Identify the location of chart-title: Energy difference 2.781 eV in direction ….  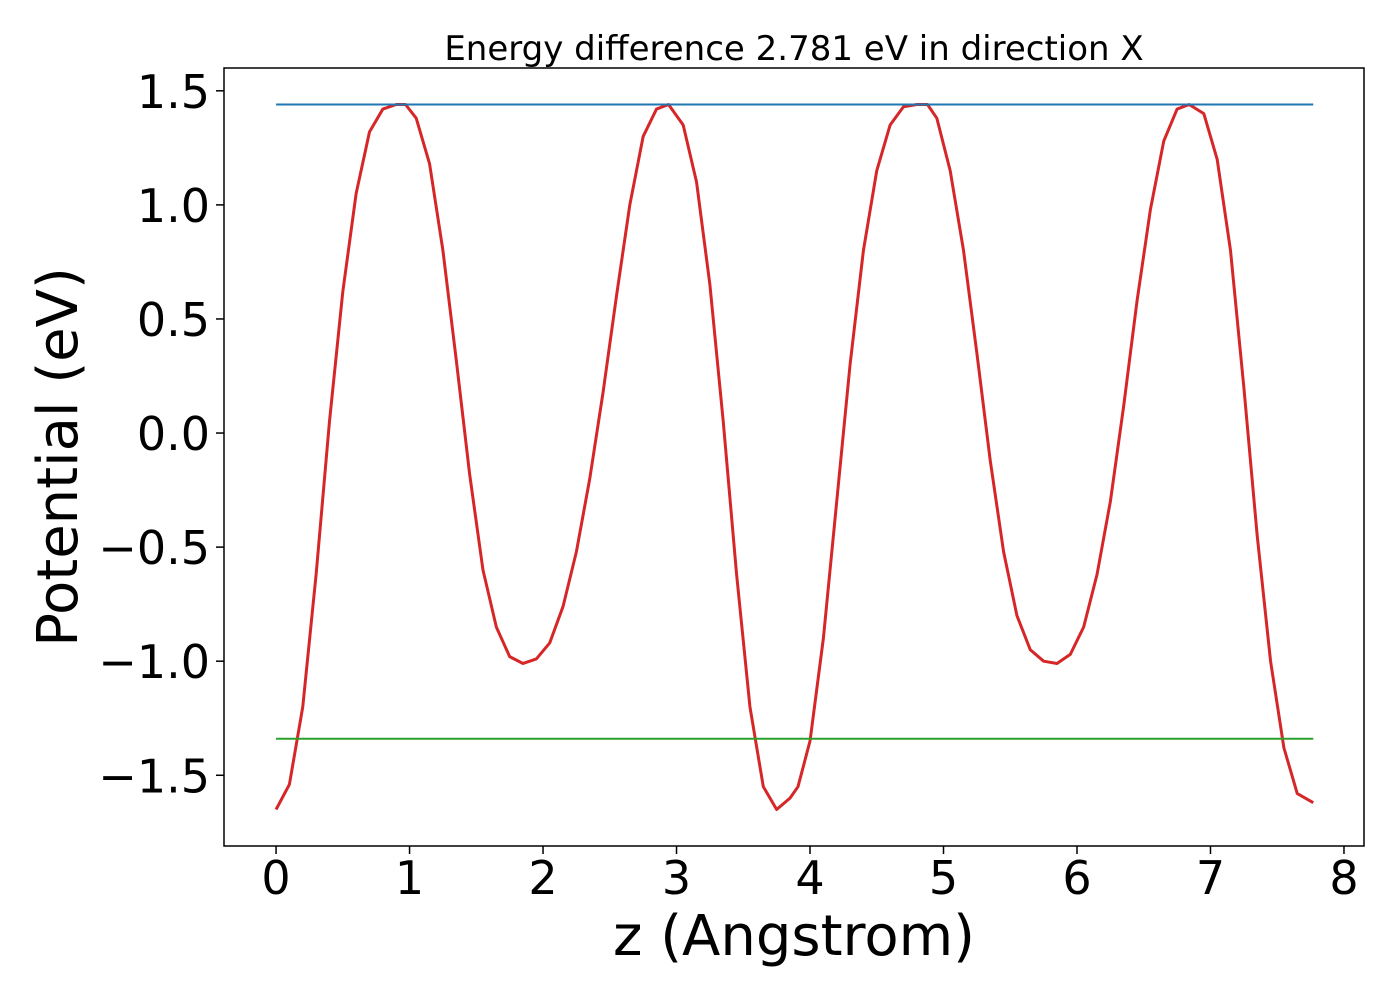
(793, 49).